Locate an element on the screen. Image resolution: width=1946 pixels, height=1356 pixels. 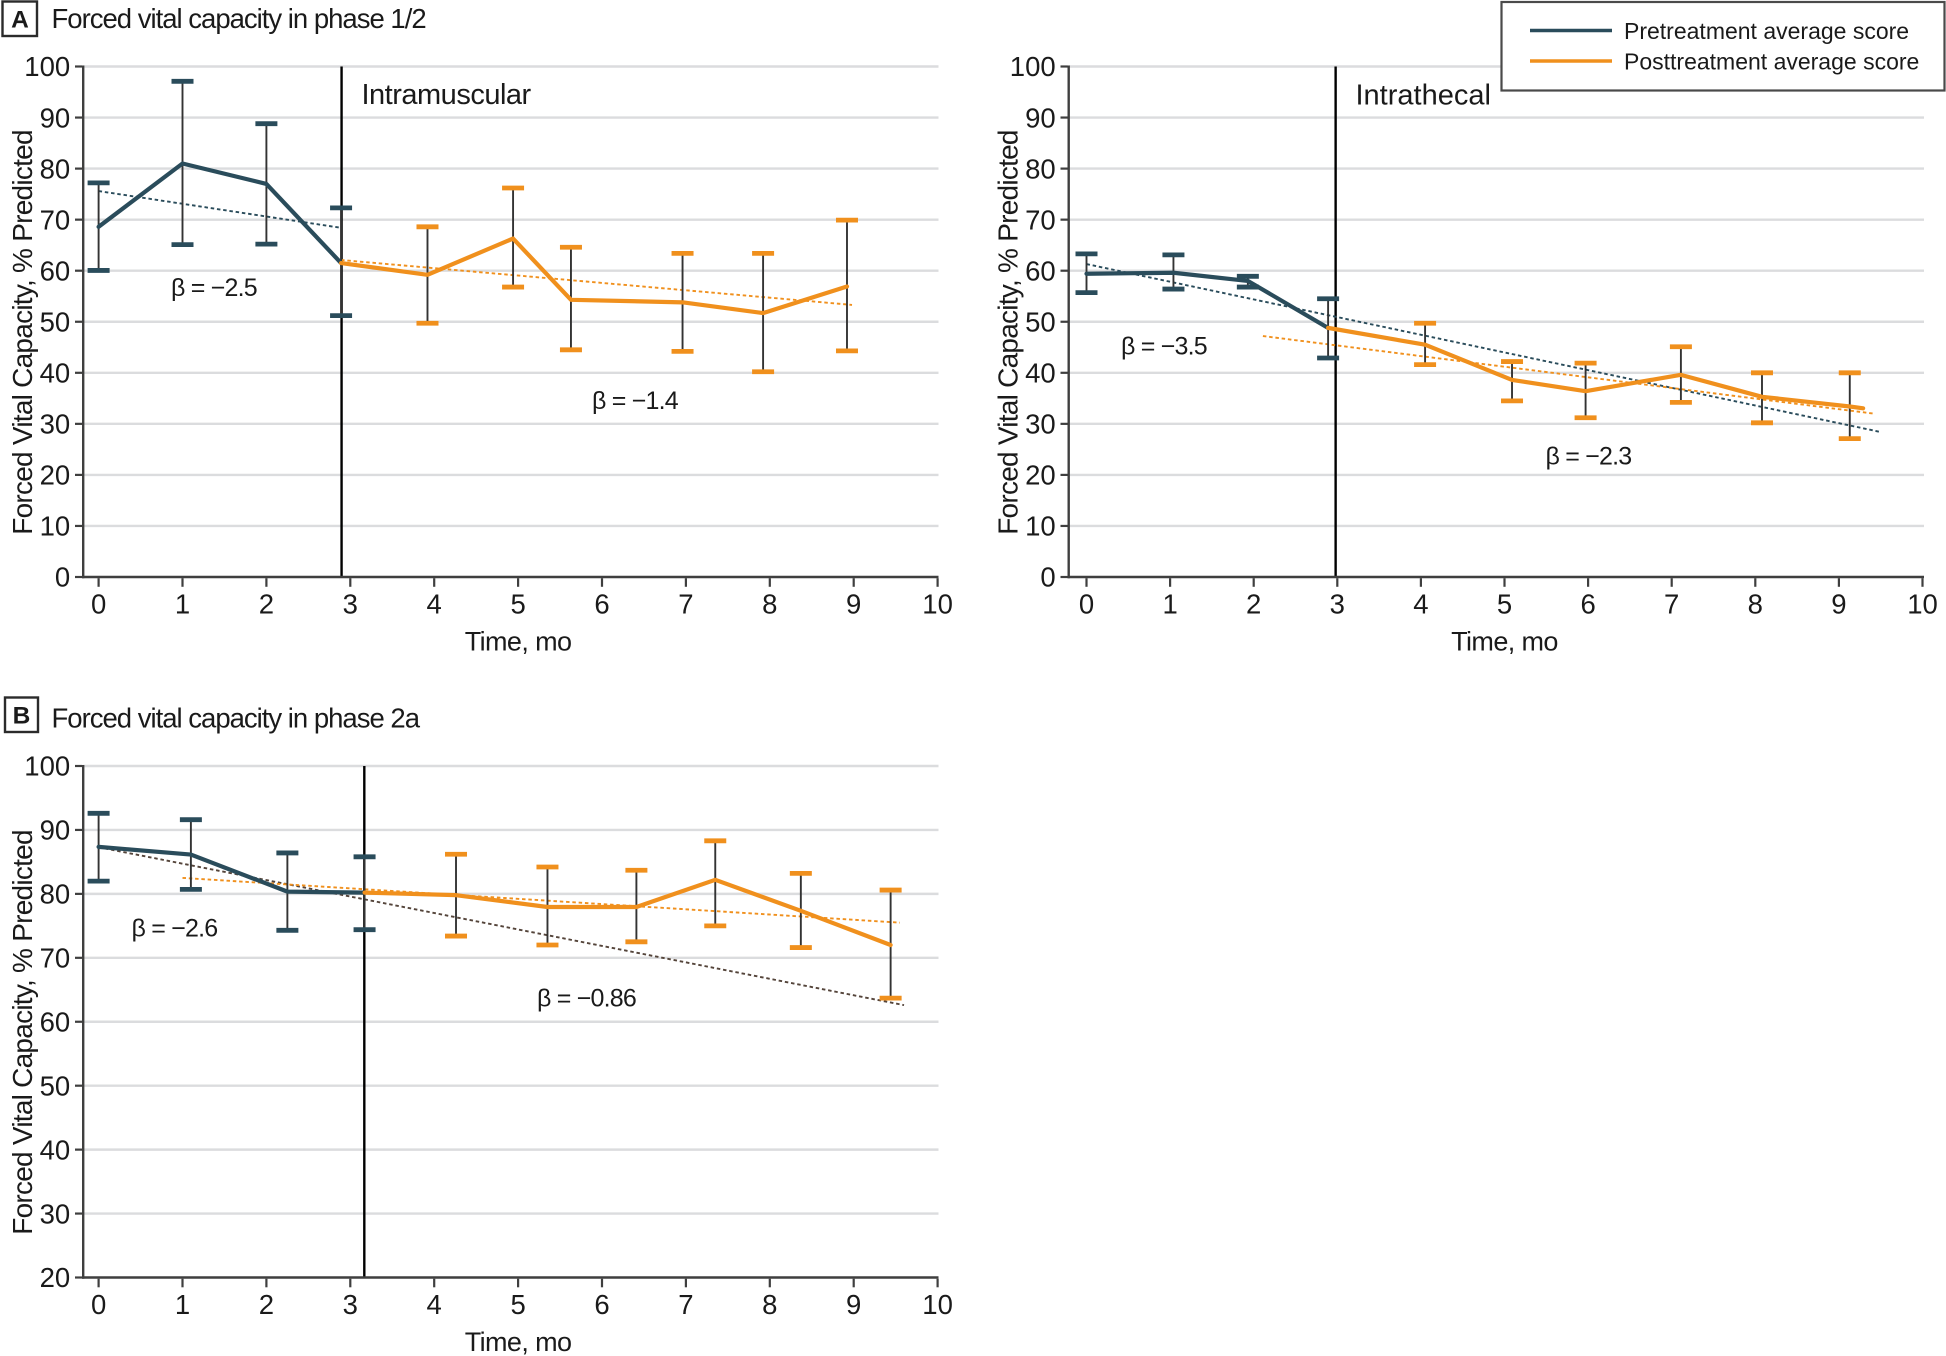
svg-text: β = −2.6 is located at coordinates (175, 929).